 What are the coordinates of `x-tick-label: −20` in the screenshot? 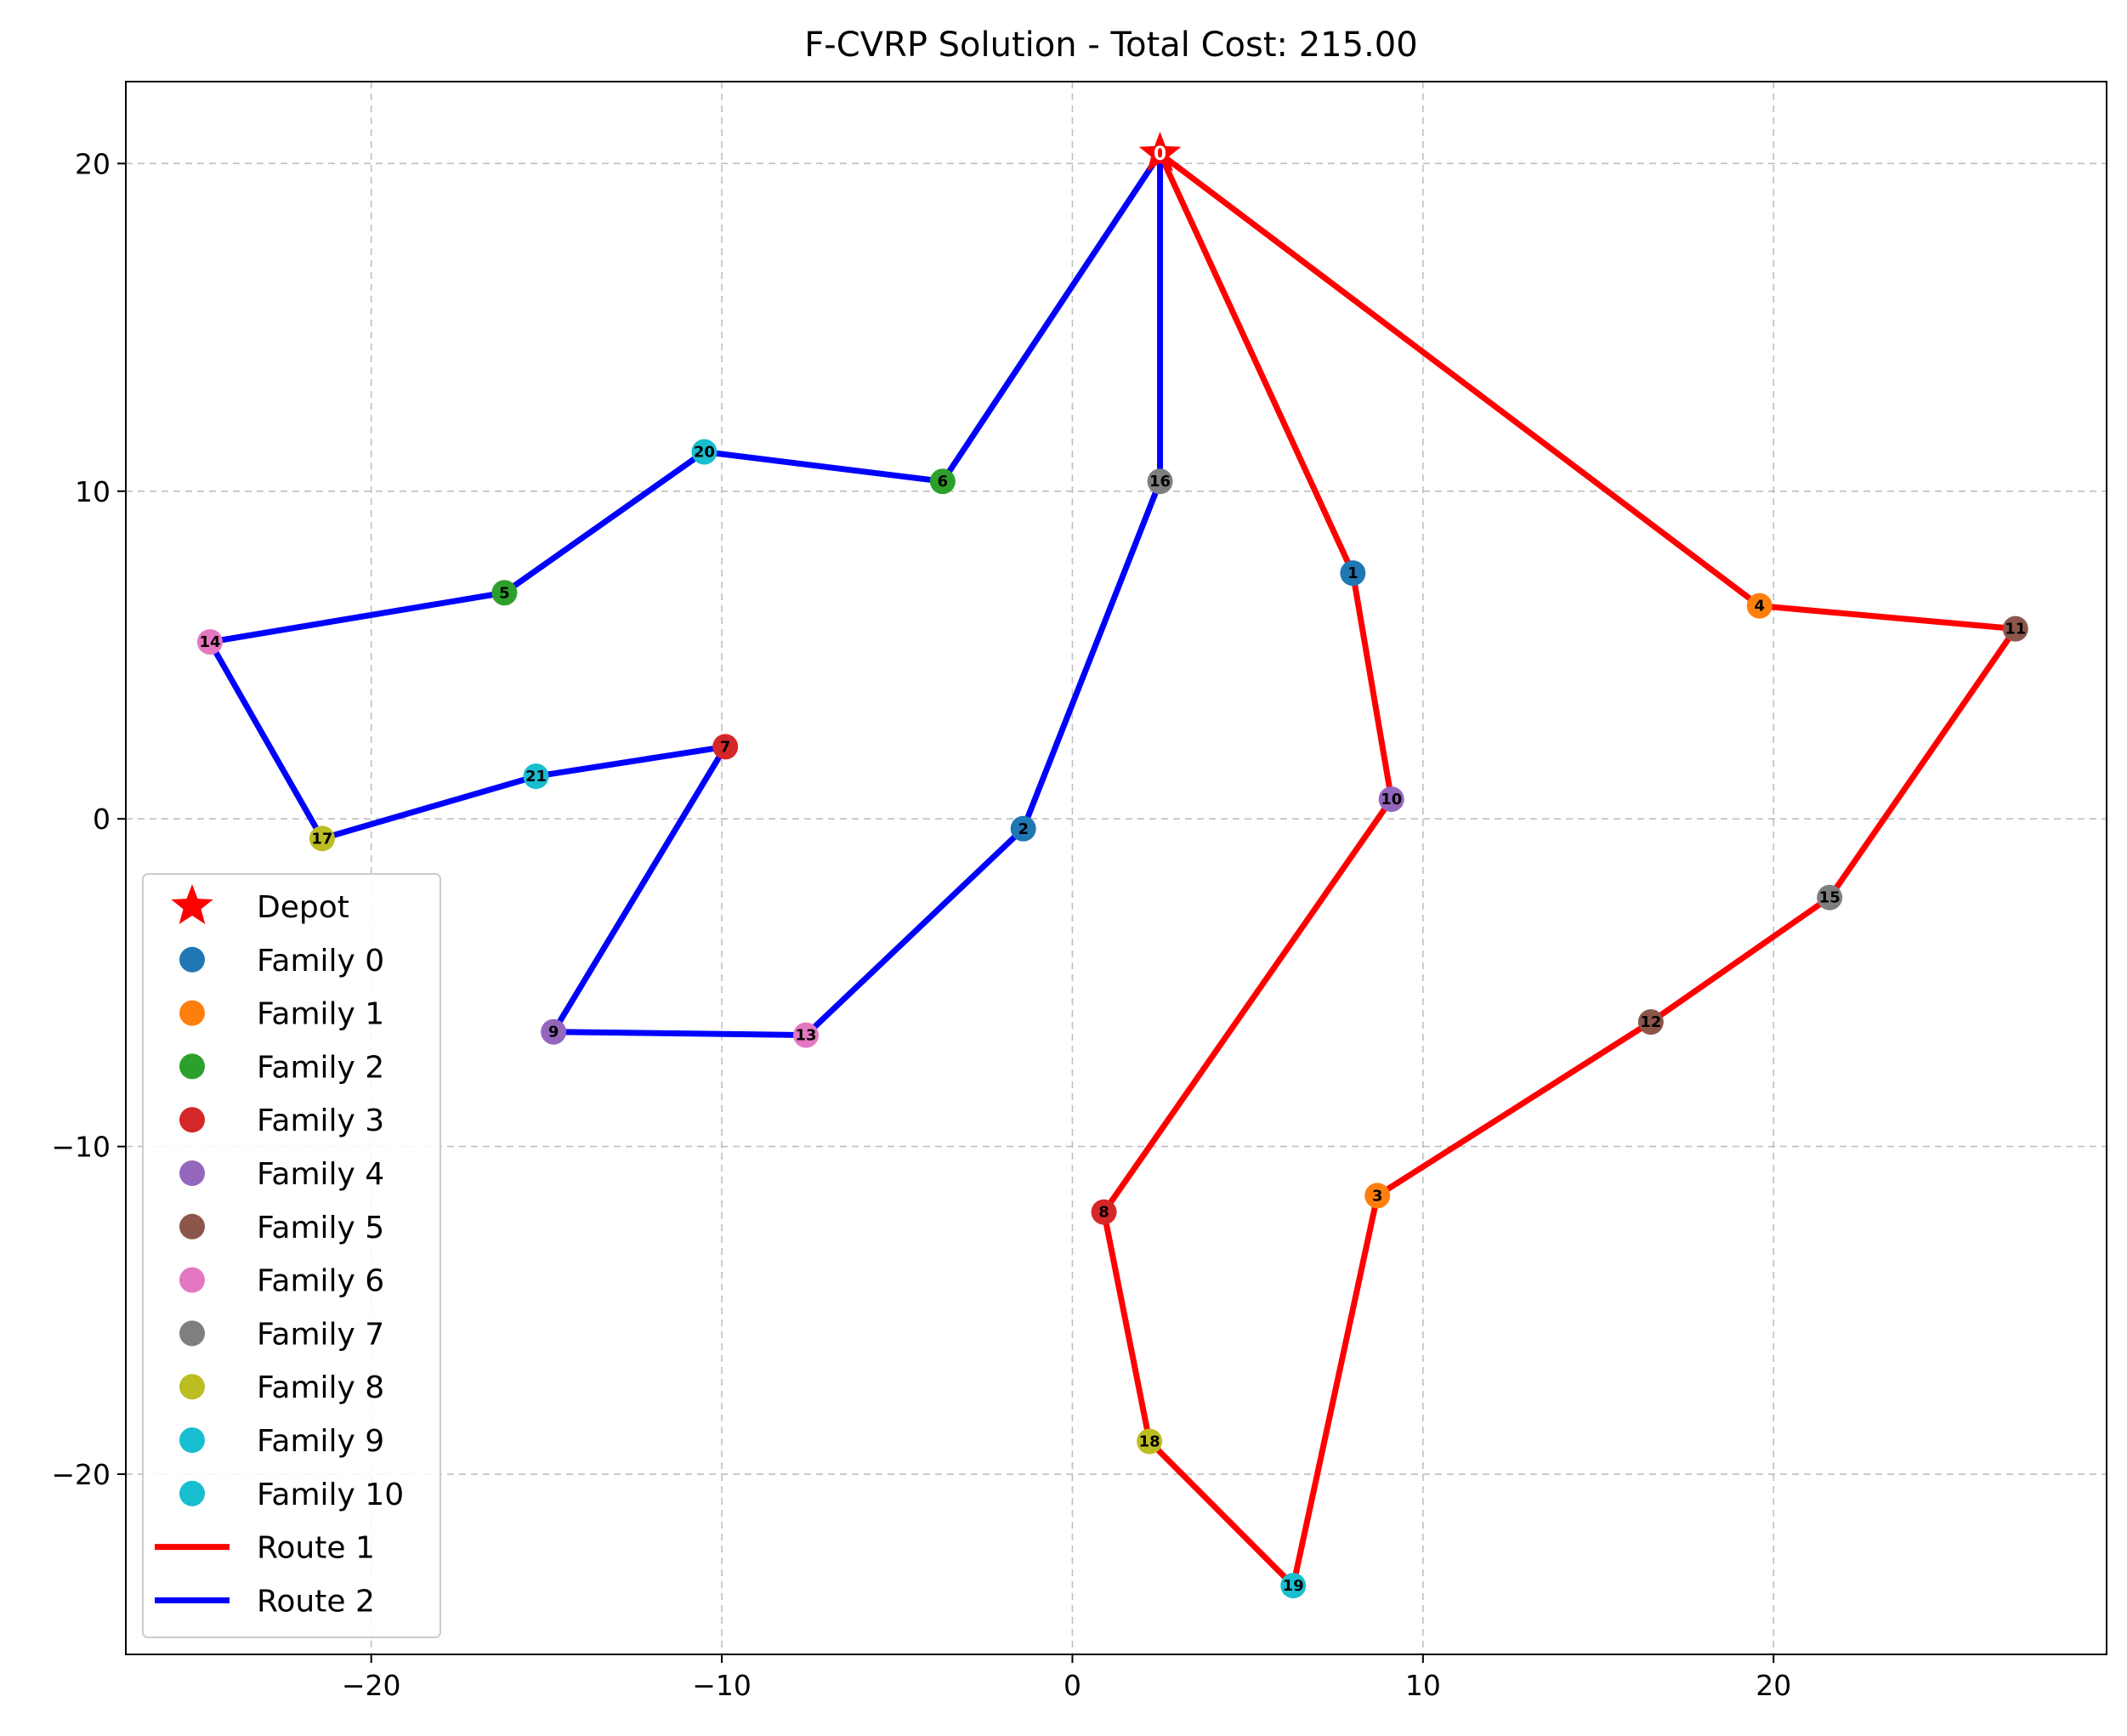 It's located at (371, 1686).